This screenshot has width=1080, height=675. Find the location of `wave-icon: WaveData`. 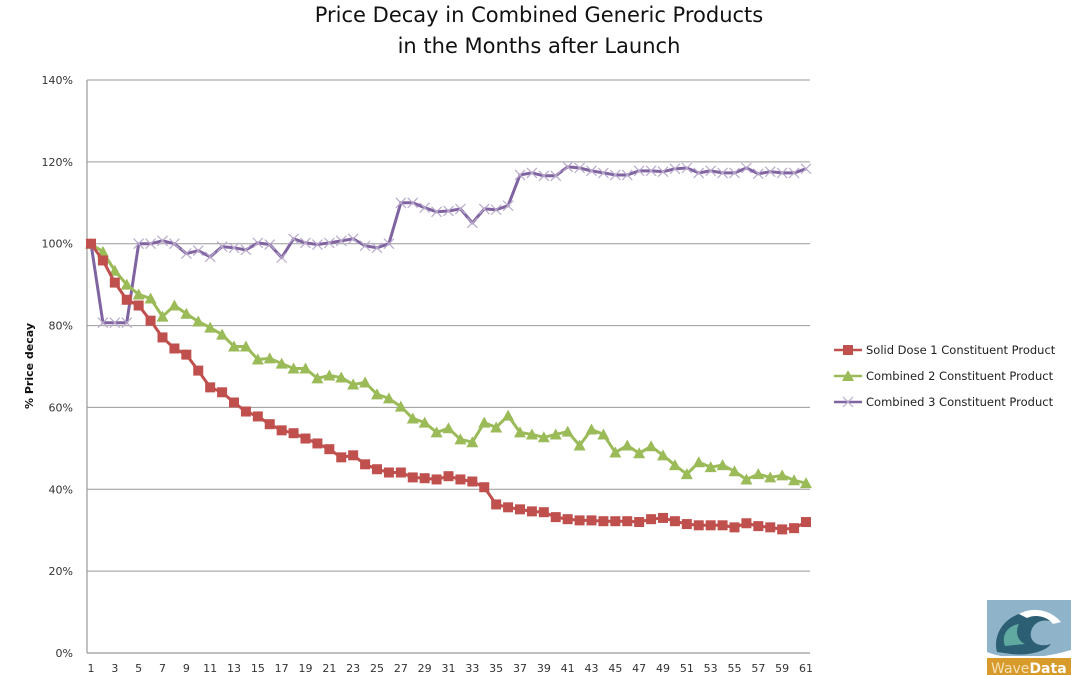

wave-icon: WaveData is located at coordinates (1029, 637).